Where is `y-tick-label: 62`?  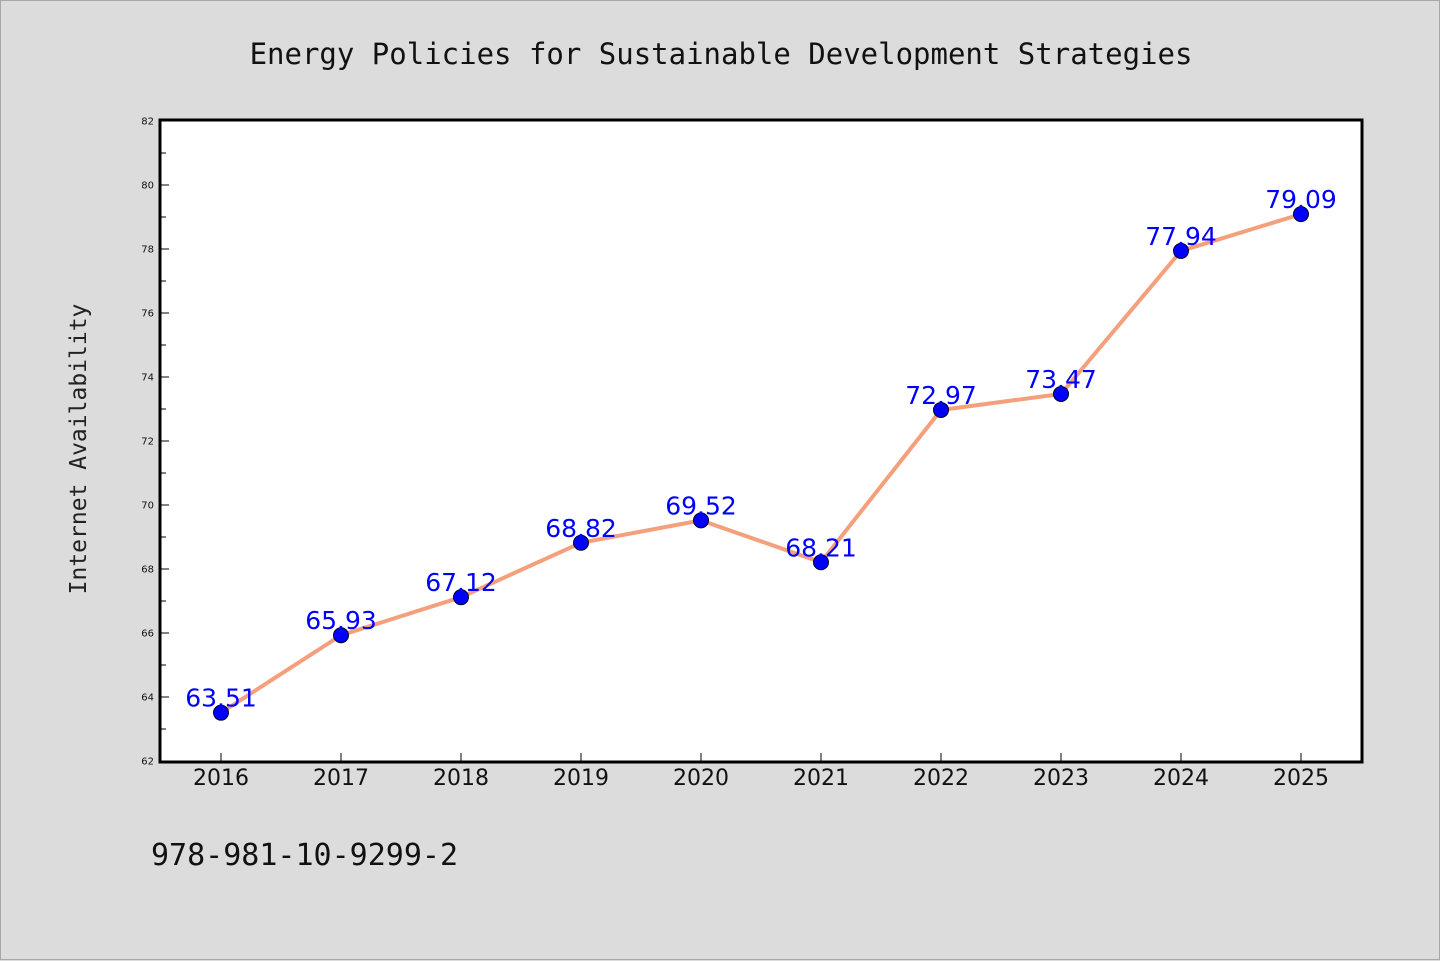
y-tick-label: 62 is located at coordinates (147, 762).